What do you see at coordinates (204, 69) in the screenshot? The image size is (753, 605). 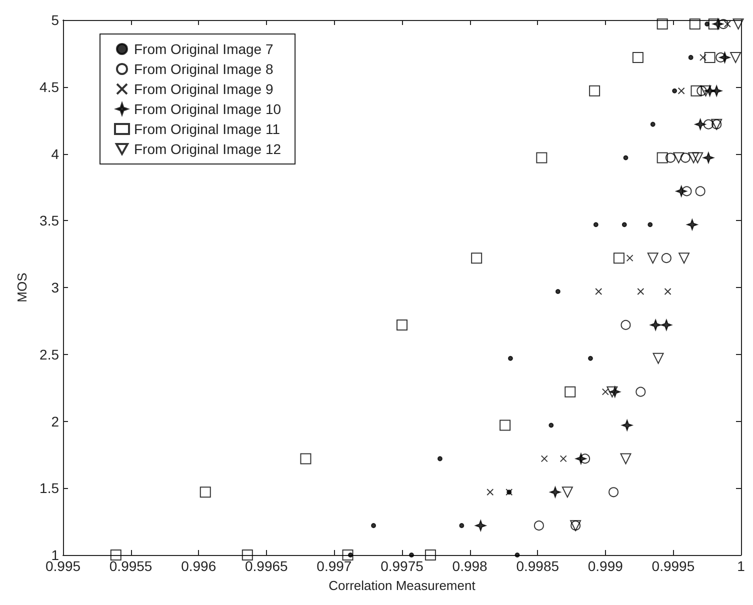 I see `legend-label: From Original Image 8` at bounding box center [204, 69].